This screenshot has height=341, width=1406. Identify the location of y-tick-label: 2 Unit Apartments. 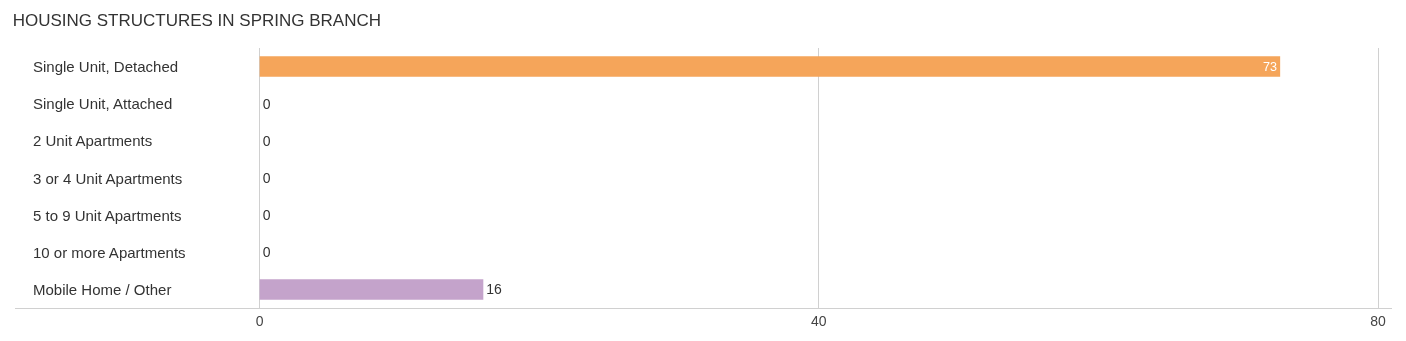
(93, 140).